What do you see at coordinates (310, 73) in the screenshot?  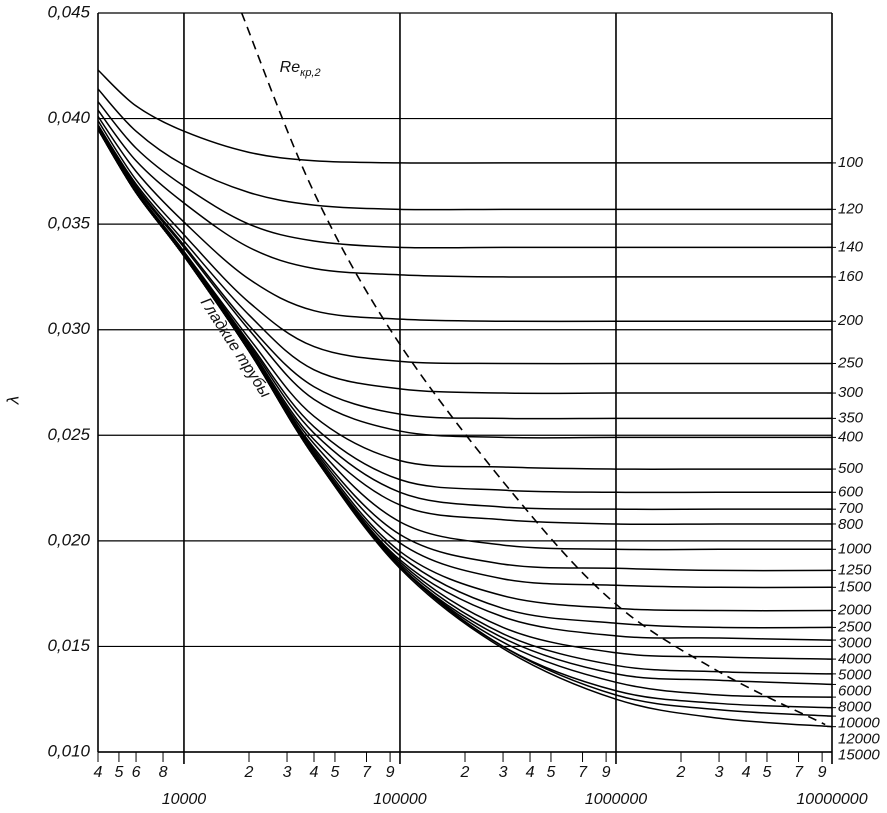 I see `critical-label-sub: кр,2` at bounding box center [310, 73].